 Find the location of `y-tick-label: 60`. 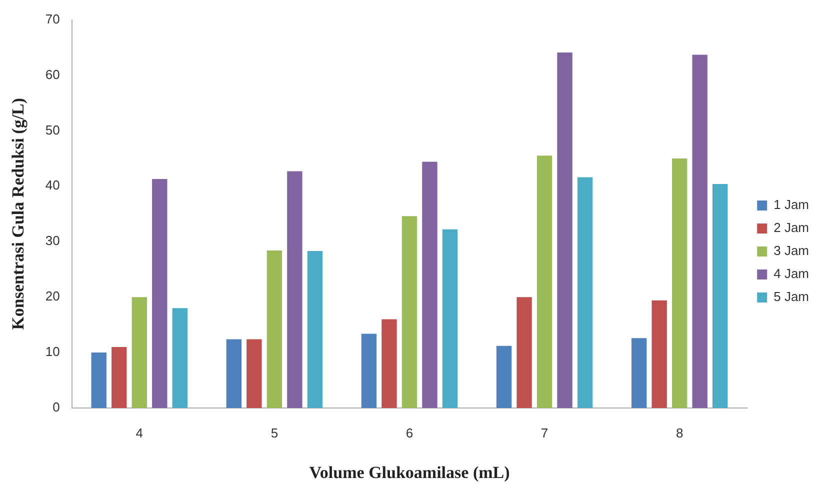

y-tick-label: 60 is located at coordinates (52, 74).